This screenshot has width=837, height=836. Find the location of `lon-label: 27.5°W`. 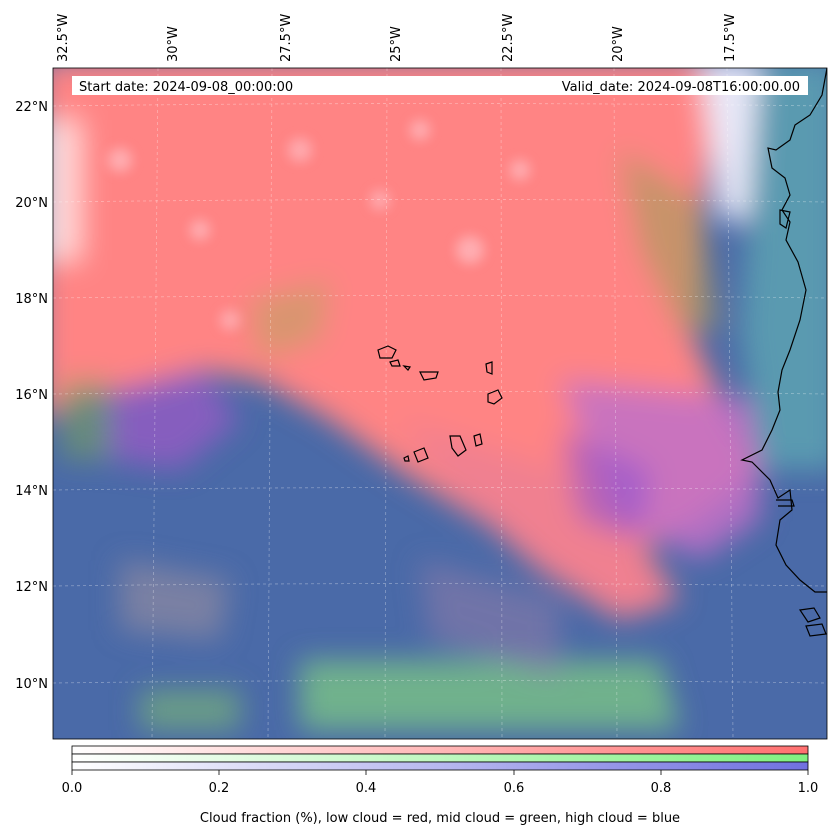

lon-label: 27.5°W is located at coordinates (286, 38).